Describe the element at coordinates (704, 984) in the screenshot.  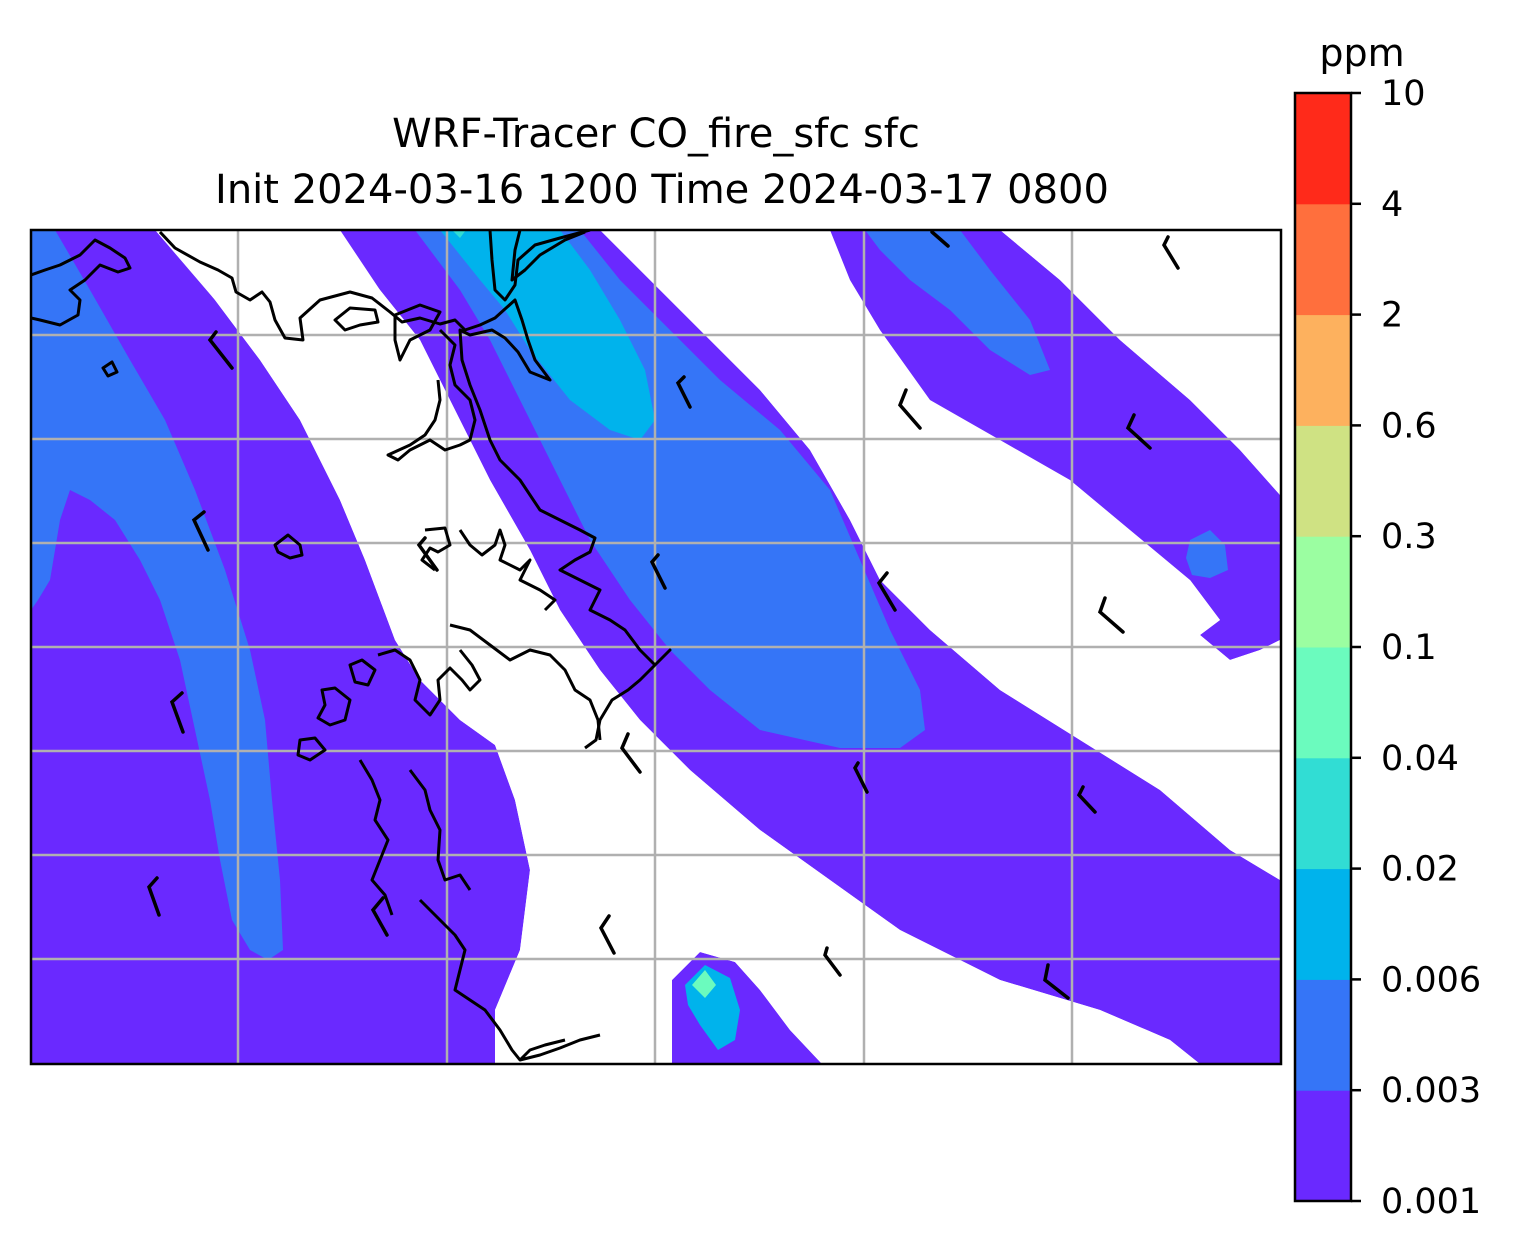
I see `plume-peak-bottom` at that location.